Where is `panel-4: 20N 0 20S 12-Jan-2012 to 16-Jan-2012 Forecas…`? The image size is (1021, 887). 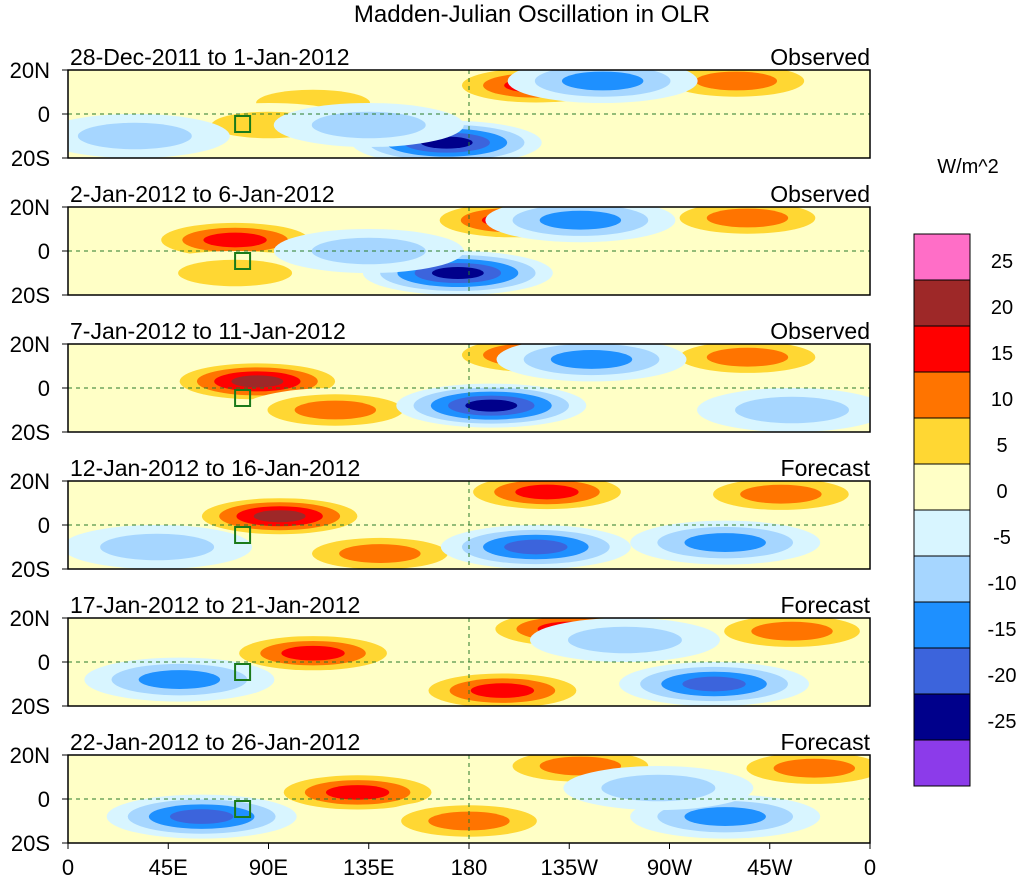
panel-4: 20N 0 20S 12-Jan-2012 to 16-Jan-2012 Forecas… is located at coordinates (440, 518).